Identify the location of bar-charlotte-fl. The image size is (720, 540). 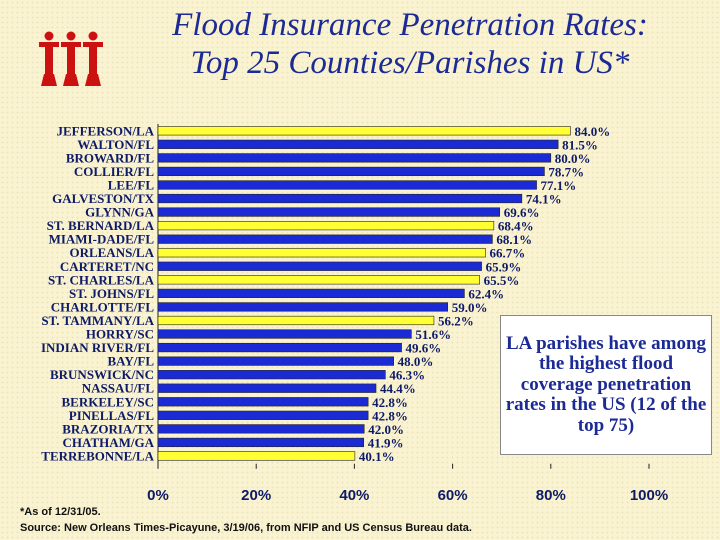
(302, 307).